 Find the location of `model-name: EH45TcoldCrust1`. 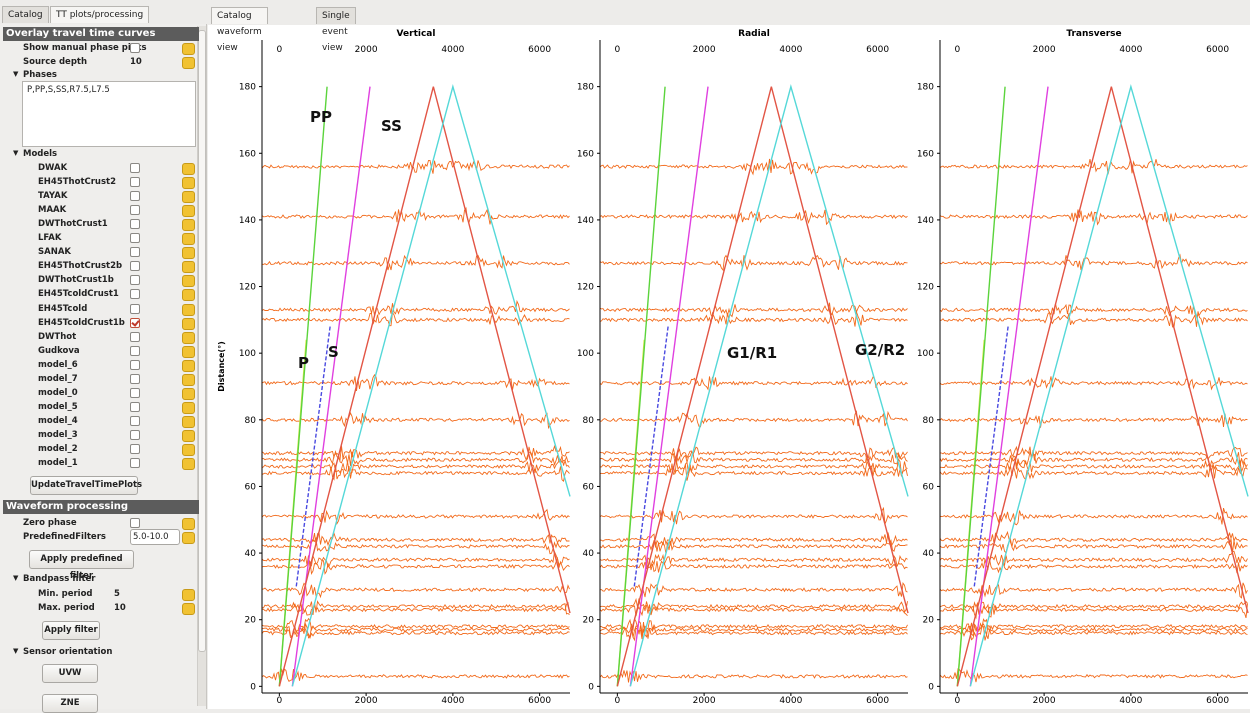

model-name: EH45TcoldCrust1 is located at coordinates (78, 294).